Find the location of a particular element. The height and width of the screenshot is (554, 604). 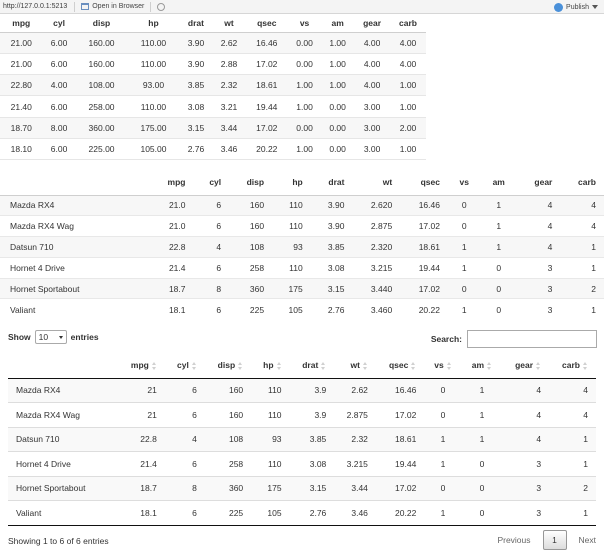

column-header: cyl is located at coordinates (184, 365).